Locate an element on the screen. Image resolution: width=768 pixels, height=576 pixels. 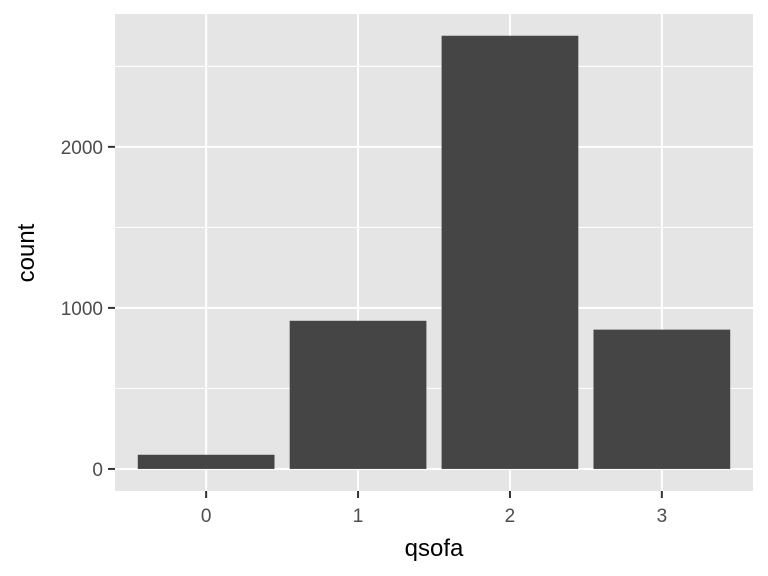
y-tick-label: 2000 is located at coordinates (82, 148).